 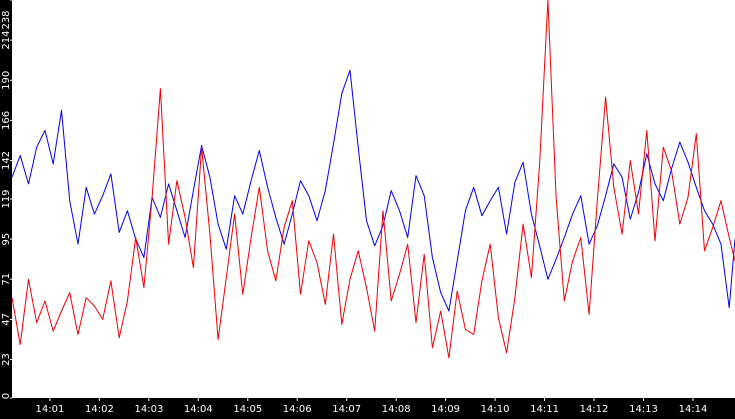 What do you see at coordinates (247, 409) in the screenshot?
I see `x-tick-label: 14:05` at bounding box center [247, 409].